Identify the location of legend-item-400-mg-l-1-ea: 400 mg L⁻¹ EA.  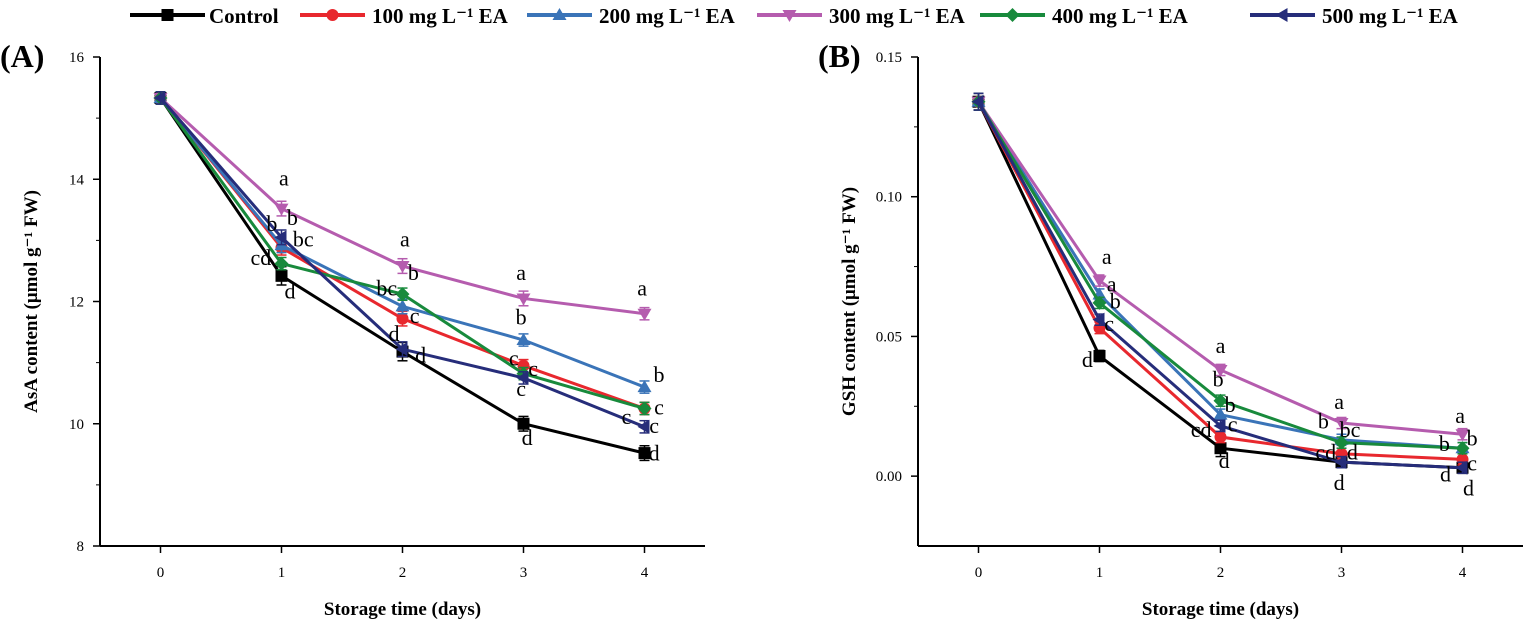
(1084, 16).